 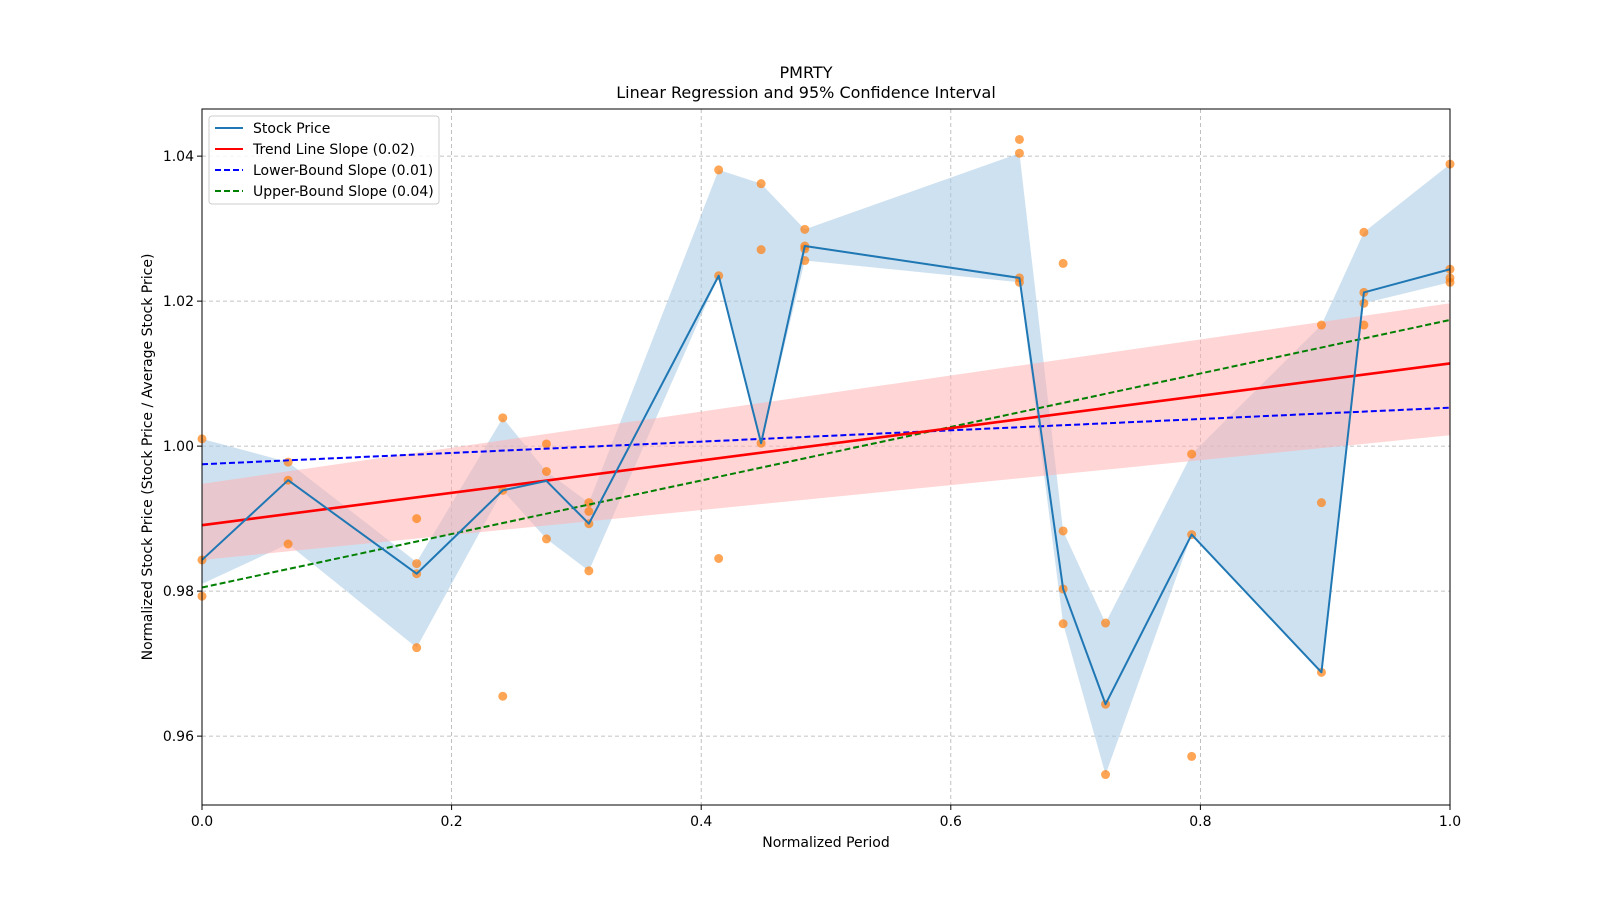 I want to click on y-tick-label: 0.98, so click(x=178, y=592).